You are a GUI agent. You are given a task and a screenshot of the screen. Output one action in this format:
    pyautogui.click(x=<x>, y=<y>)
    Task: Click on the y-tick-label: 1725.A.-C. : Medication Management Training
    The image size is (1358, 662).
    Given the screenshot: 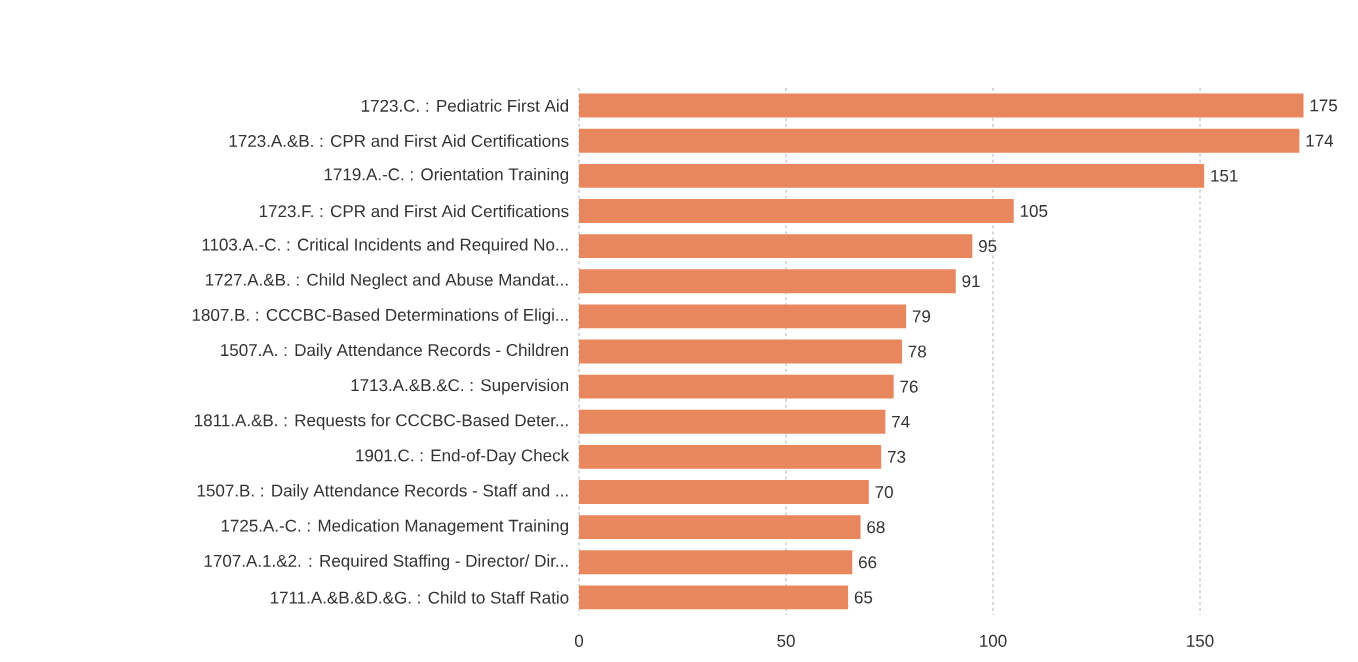 What is the action you would take?
    pyautogui.click(x=395, y=527)
    